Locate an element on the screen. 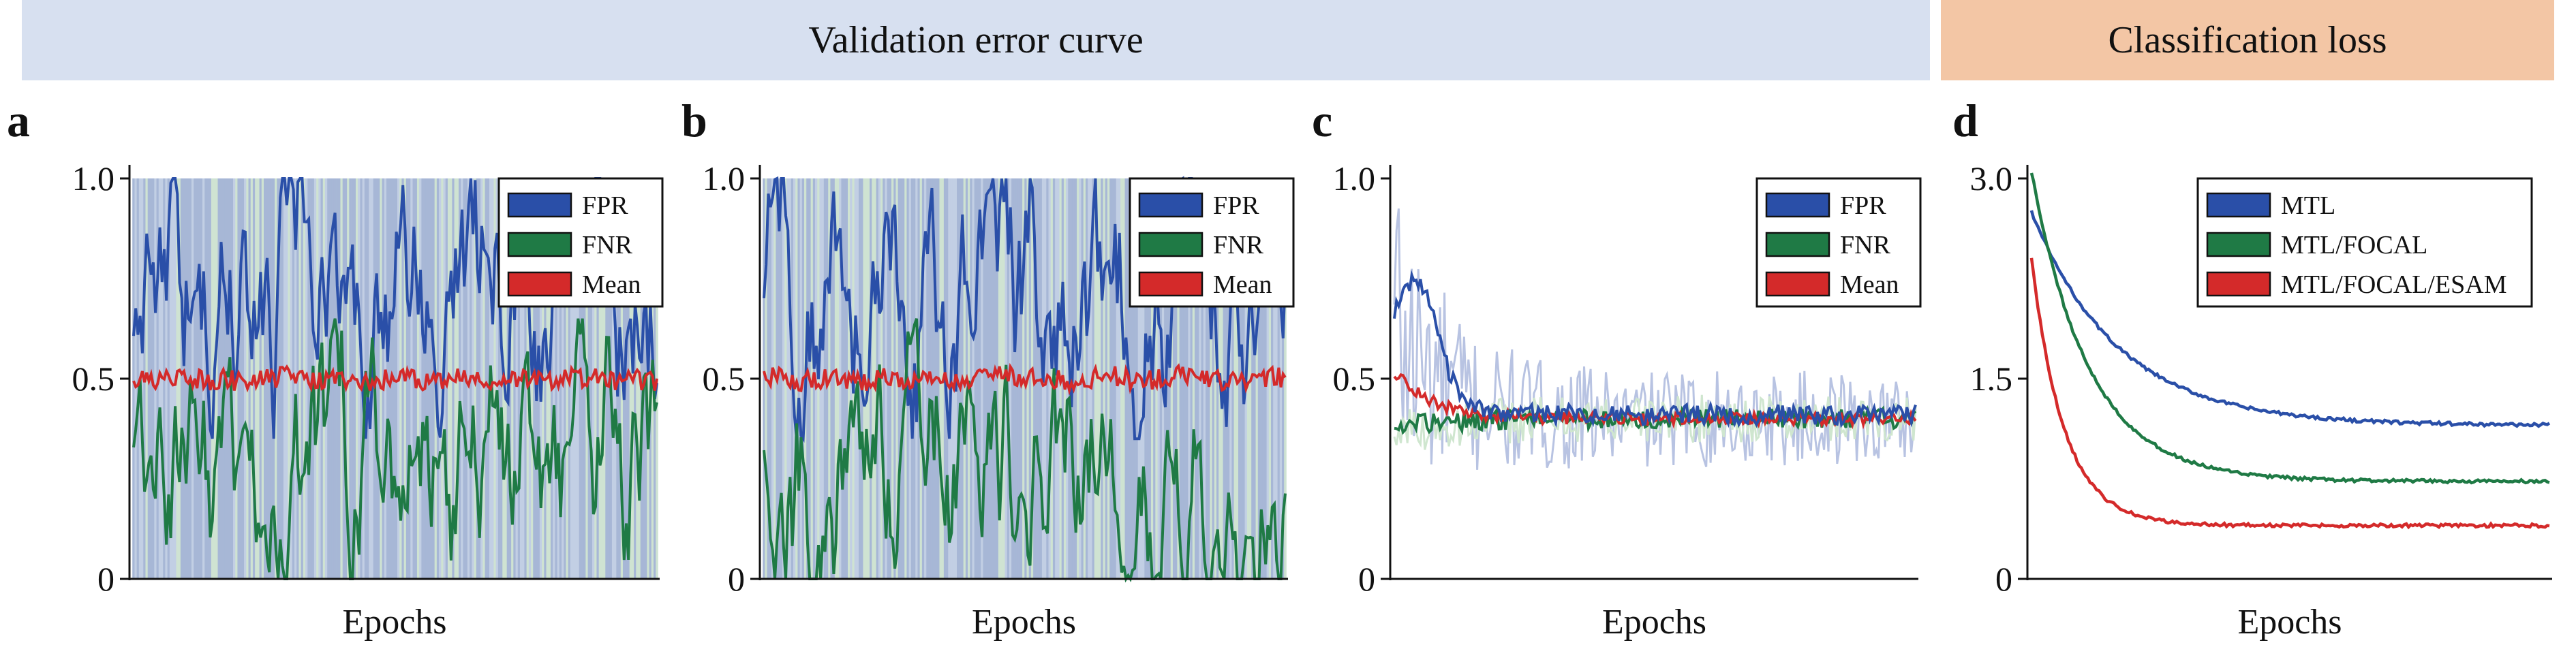  series-line-fpr is located at coordinates (1655, 349).